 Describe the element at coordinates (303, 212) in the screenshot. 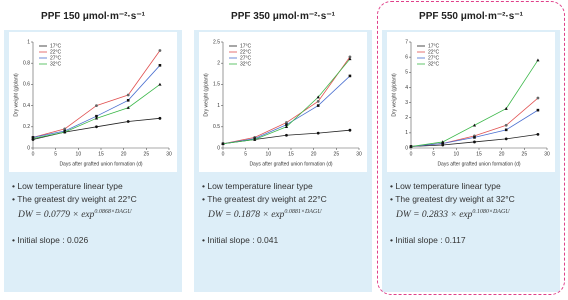

I see `equation-exponent: 0.0881×DAGU` at that location.